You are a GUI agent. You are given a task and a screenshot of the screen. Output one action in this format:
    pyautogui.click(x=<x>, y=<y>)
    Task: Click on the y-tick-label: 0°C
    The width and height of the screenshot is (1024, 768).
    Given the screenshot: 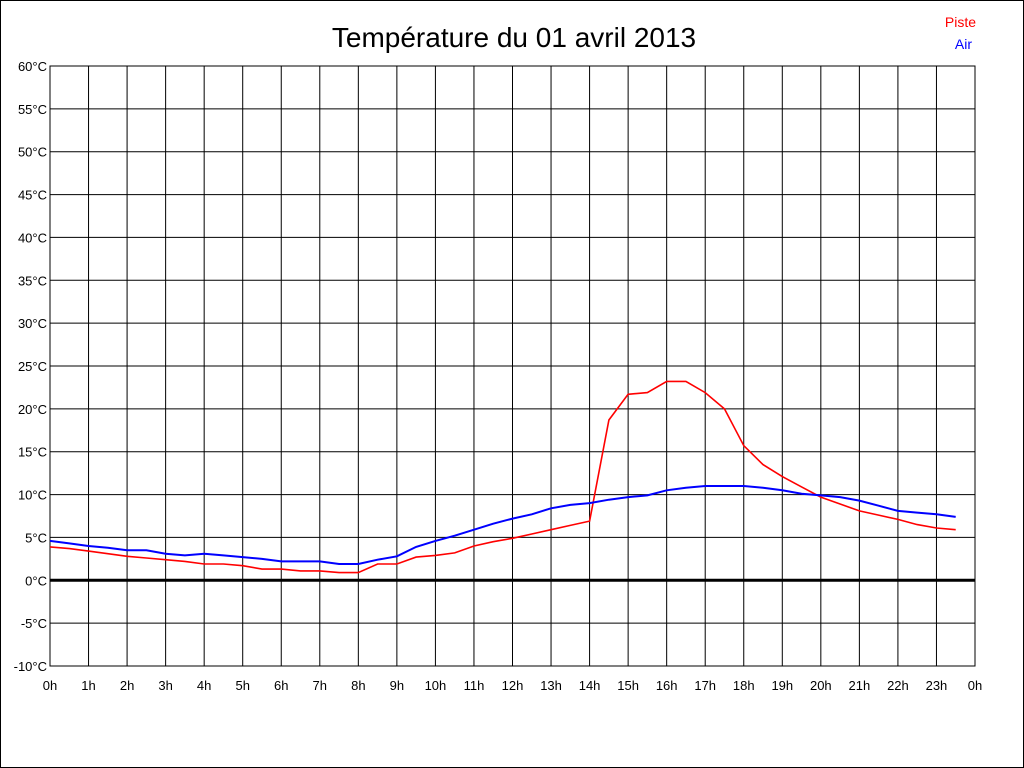 What is the action you would take?
    pyautogui.click(x=36, y=580)
    